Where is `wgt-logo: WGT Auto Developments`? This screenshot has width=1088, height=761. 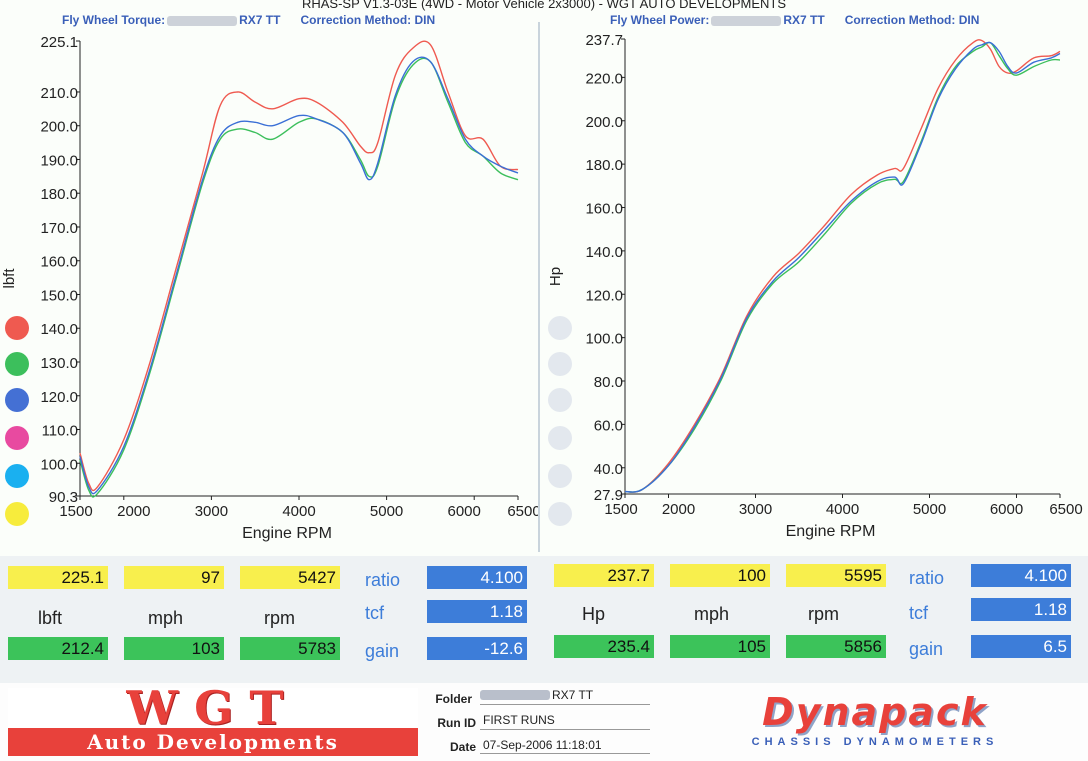
wgt-logo: WGT Auto Developments is located at coordinates (213, 720).